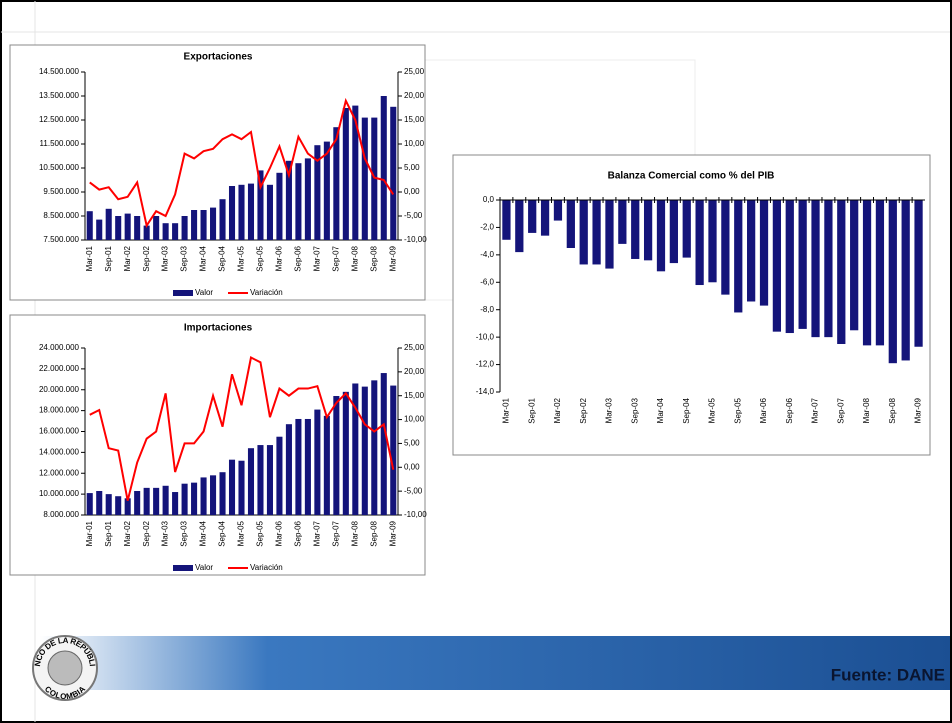 The height and width of the screenshot is (723, 952). Describe the element at coordinates (61, 191) in the screenshot. I see `y-tick-label: 9.500.000` at that location.